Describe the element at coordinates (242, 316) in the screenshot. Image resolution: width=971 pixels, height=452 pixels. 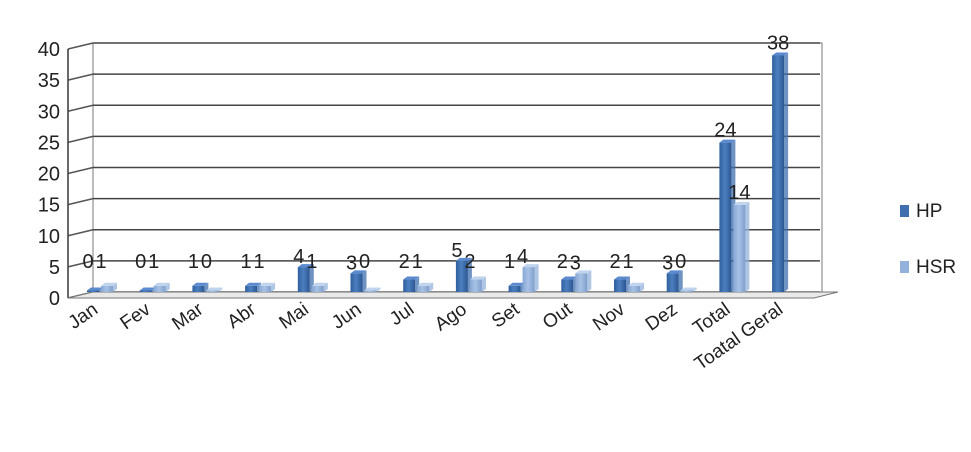
I see `x-category-label: Abr` at that location.